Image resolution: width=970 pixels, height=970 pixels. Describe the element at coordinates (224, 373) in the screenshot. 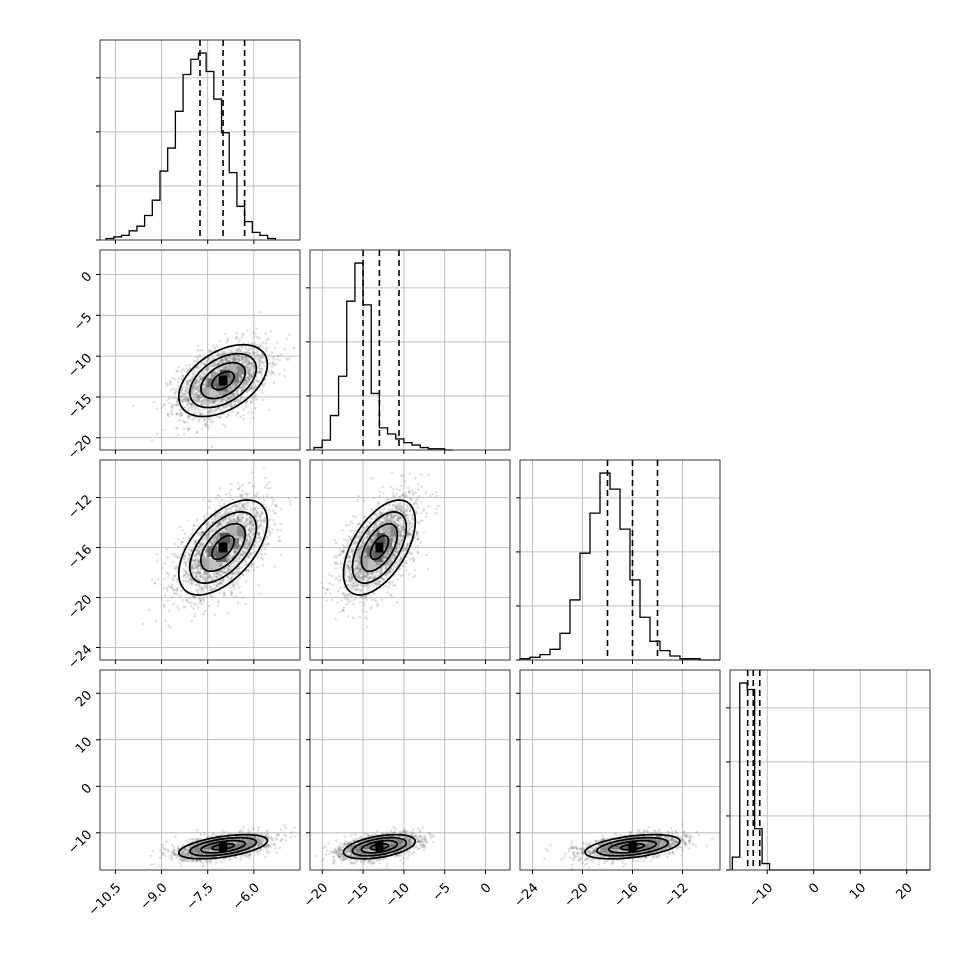

I see `density-cell` at that location.